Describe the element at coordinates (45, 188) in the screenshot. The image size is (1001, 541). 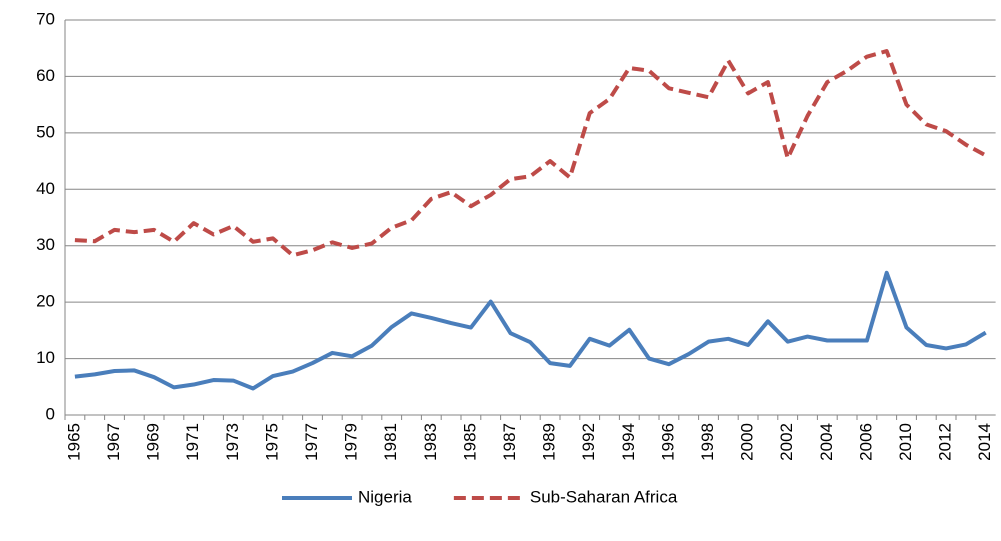
I see `y-tick-label: 40` at that location.